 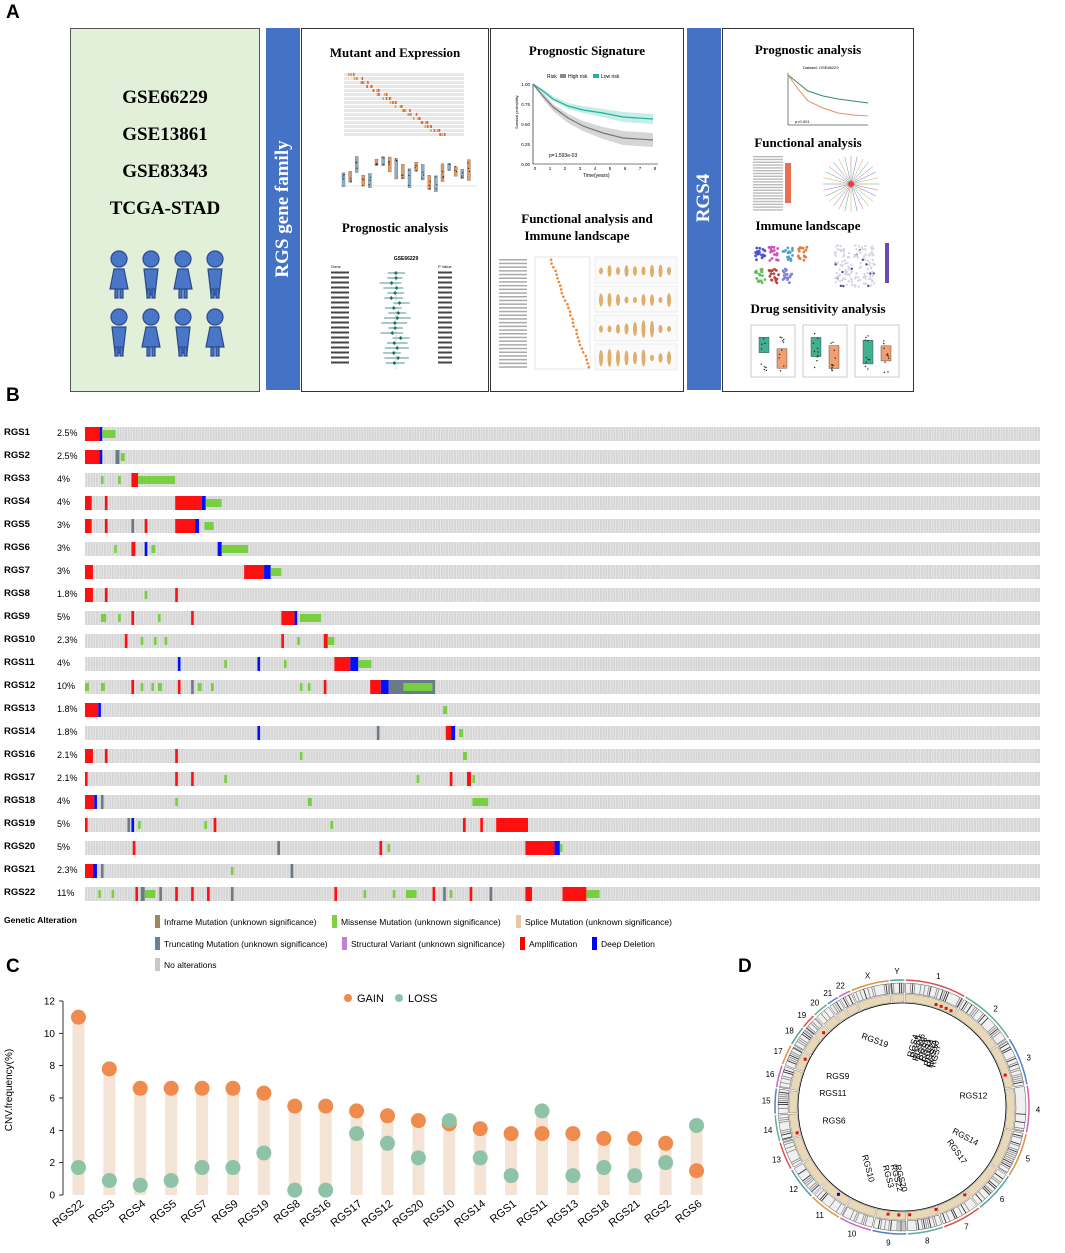 I want to click on cnv-ytick-label: 2, so click(x=52, y=1163).